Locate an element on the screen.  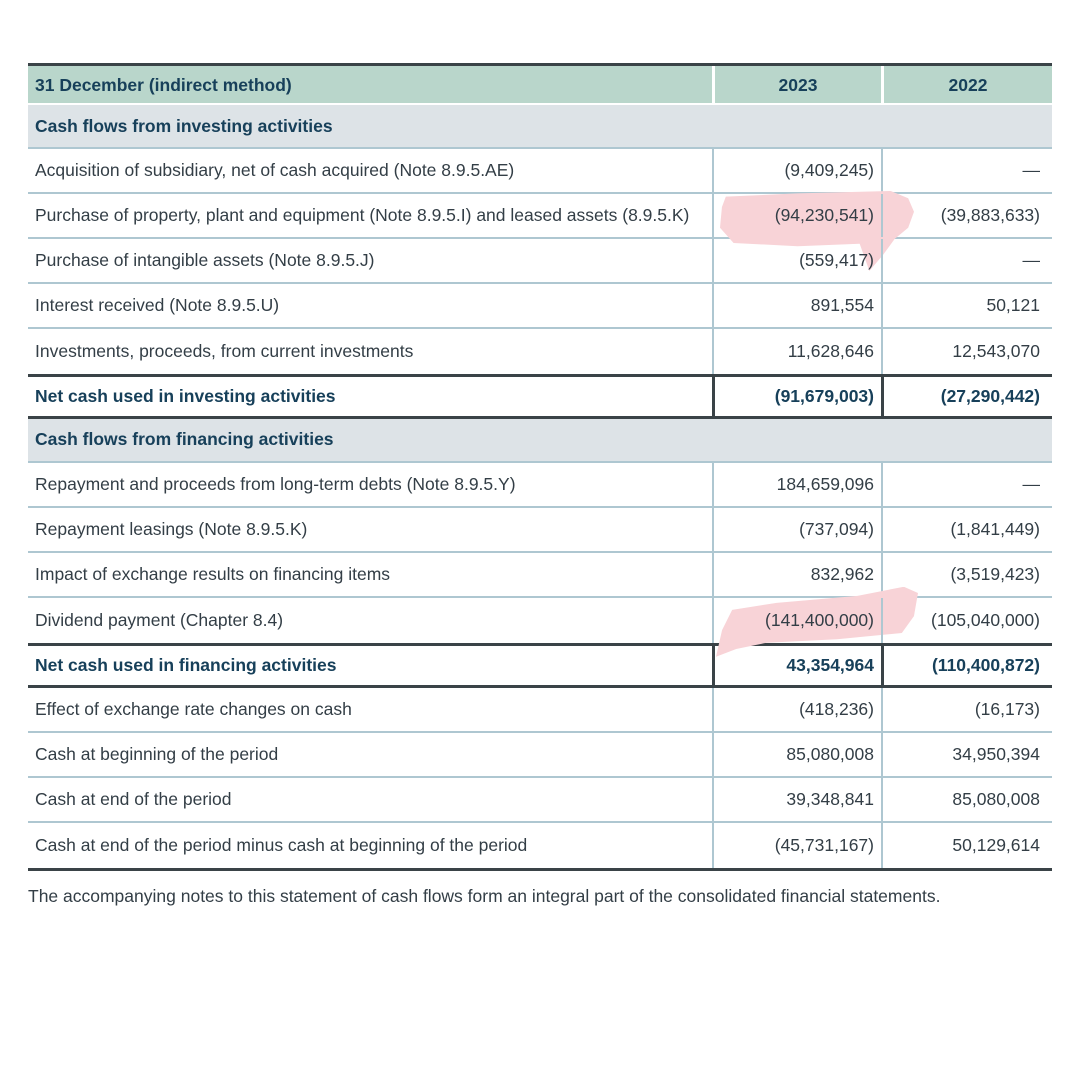
section-row: Cash flows from financing activities is located at coordinates (540, 440).